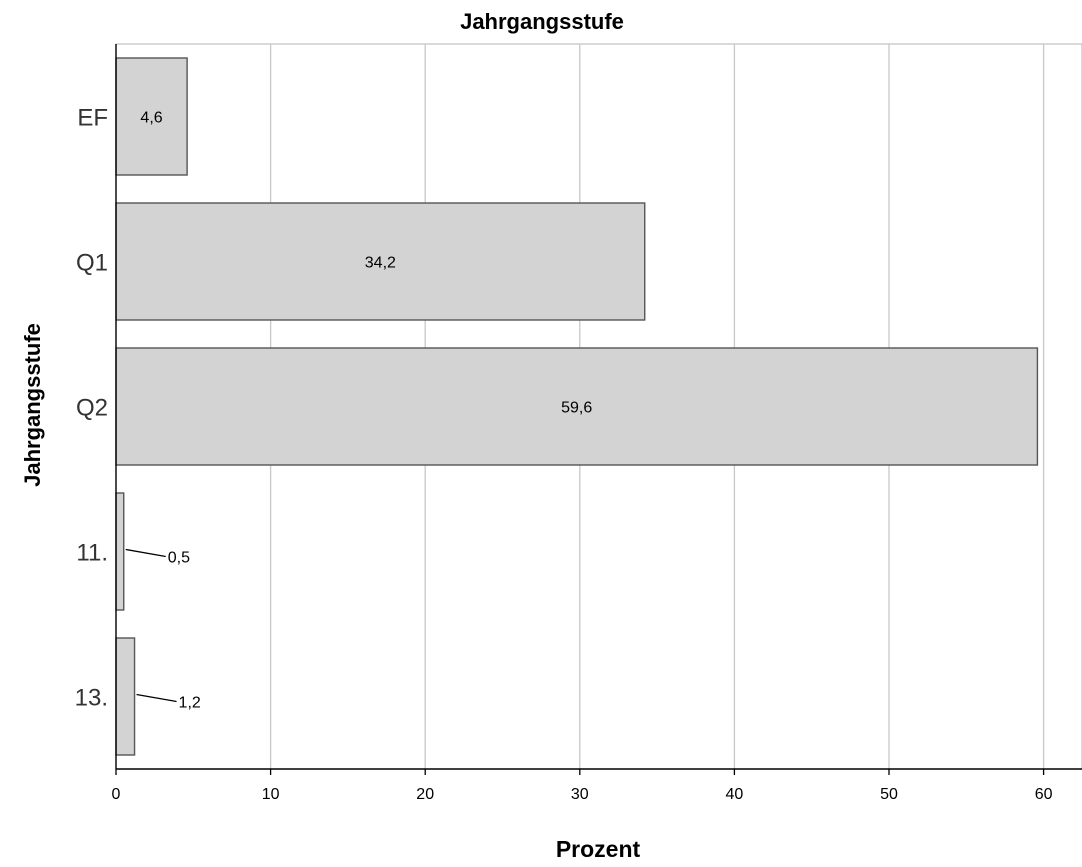 This screenshot has height=867, width=1082. What do you see at coordinates (735, 794) in the screenshot?
I see `x-tick-label: 40` at bounding box center [735, 794].